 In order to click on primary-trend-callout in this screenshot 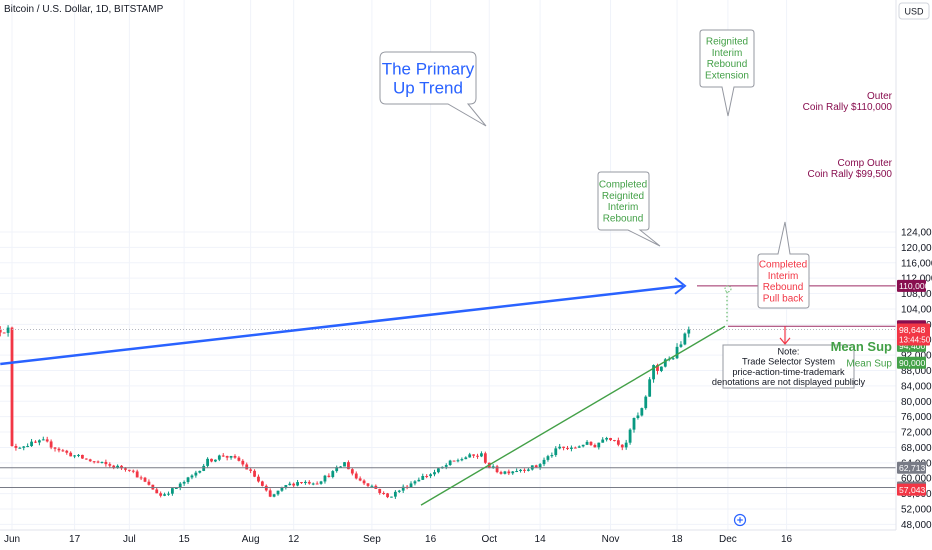, I will do `click(433, 89)`.